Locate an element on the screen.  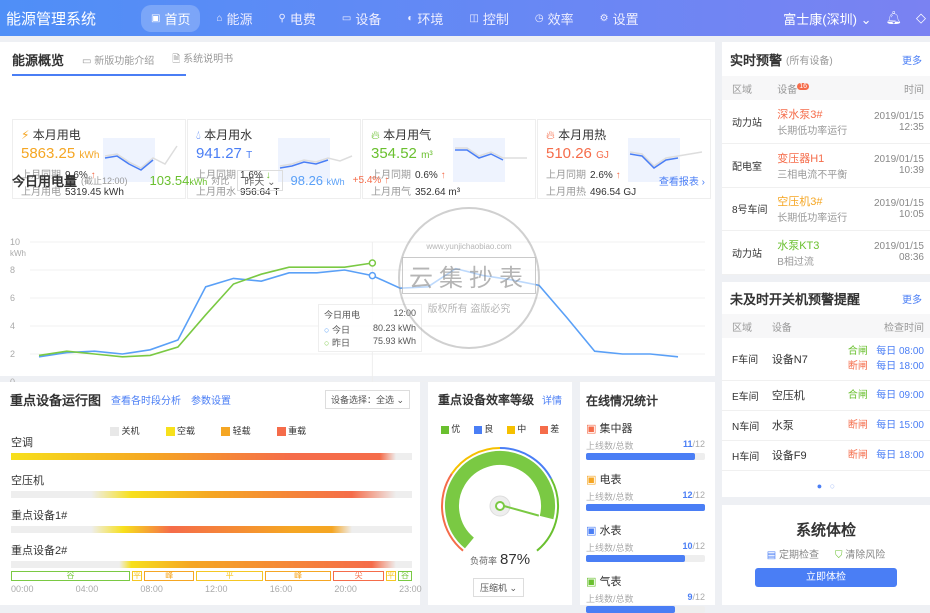
shield-check-icon: ⛉ is located at coordinates (838, 555).